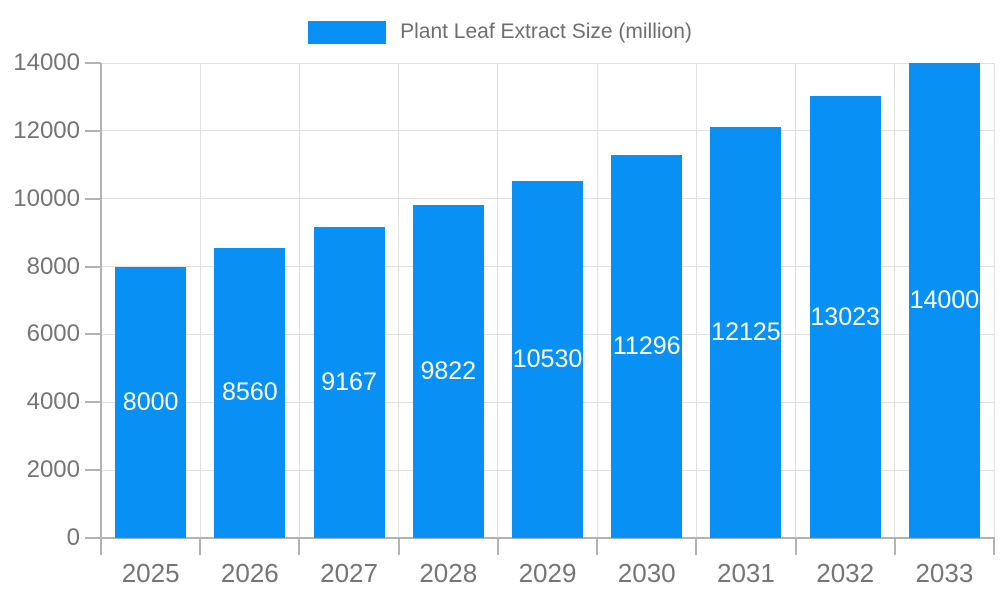 The image size is (1000, 600). Describe the element at coordinates (101, 309) in the screenshot. I see `y-axis-line` at that location.